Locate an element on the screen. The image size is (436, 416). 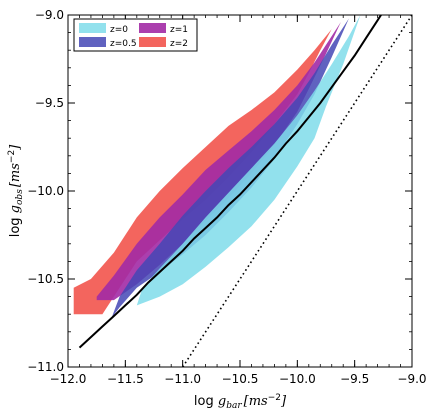
x-tick-label: −9.0 is located at coordinates (411, 379).